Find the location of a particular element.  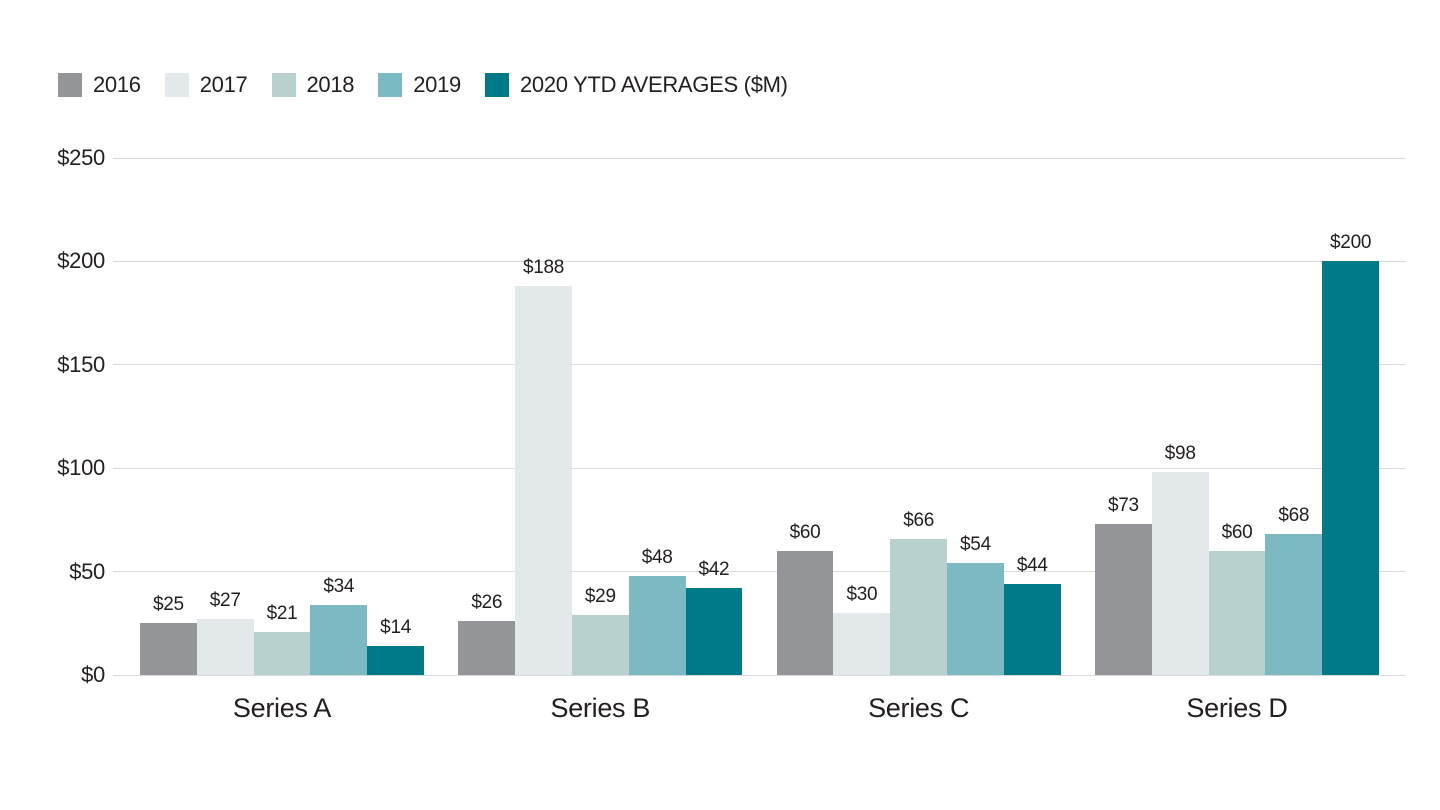

legend-item-2017: 2017 is located at coordinates (206, 85).